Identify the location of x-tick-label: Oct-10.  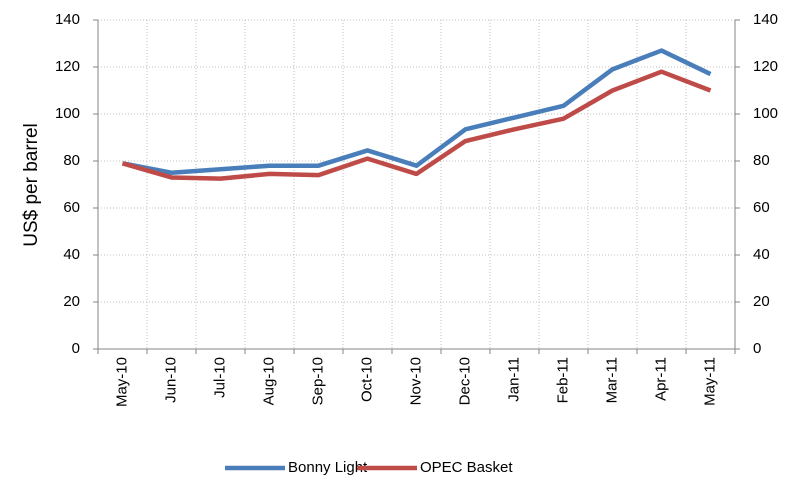
(366, 379).